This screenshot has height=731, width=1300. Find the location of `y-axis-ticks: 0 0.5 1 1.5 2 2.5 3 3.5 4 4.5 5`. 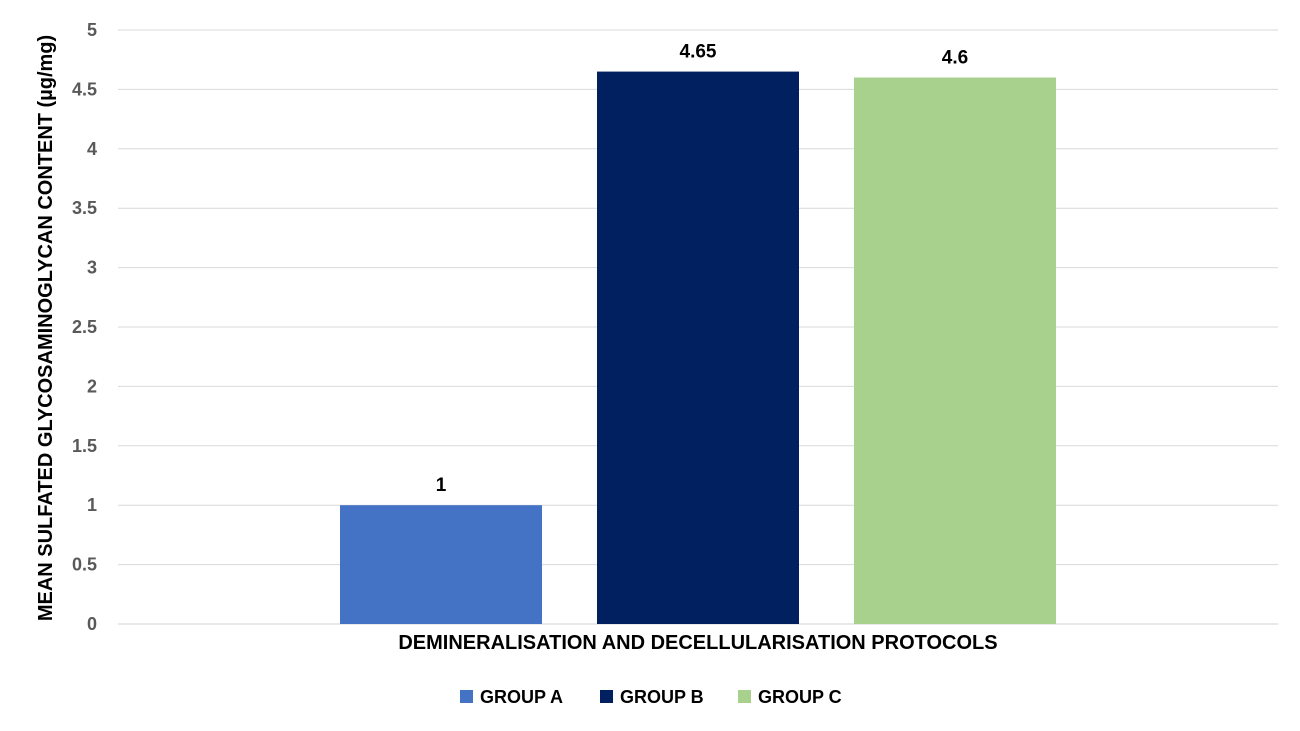

y-axis-ticks: 0 0.5 1 1.5 2 2.5 3 3.5 4 4.5 5 is located at coordinates (84, 327).